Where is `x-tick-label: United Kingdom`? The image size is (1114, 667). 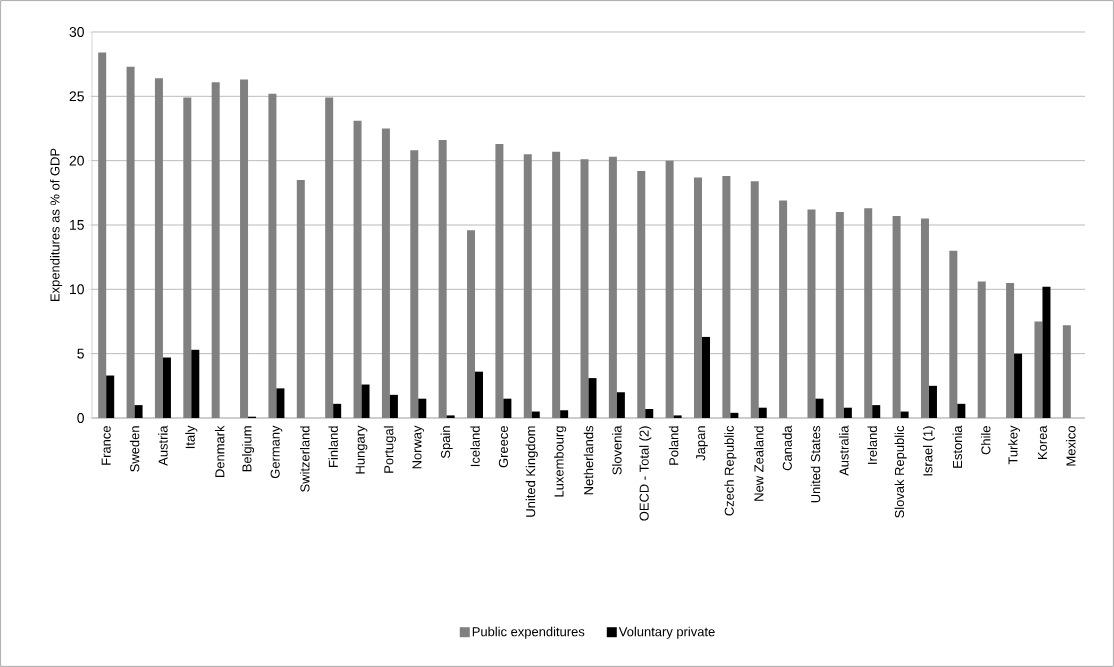 x-tick-label: United Kingdom is located at coordinates (531, 471).